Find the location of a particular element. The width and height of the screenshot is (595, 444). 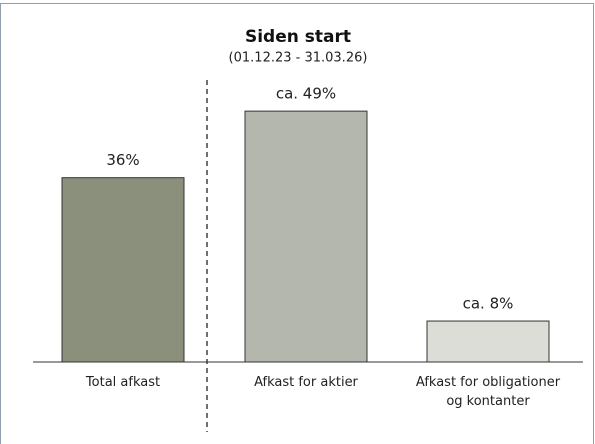

x-tick-label: Afkast for obligationer og kontanter is located at coordinates (488, 392).